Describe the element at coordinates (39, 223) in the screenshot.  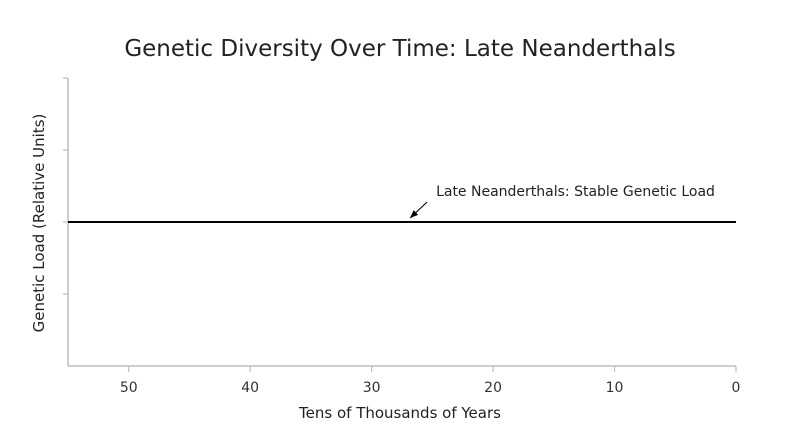
I see `y-axis-label: Genetic Load (Relative Units)` at that location.